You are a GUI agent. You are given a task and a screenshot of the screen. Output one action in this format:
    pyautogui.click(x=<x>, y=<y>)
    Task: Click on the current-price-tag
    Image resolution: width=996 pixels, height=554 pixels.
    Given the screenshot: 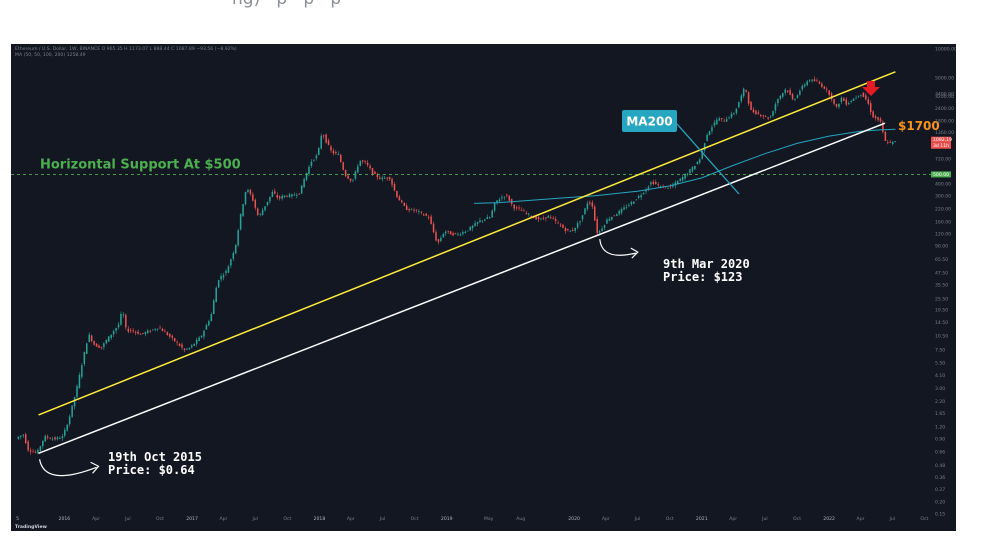 What is the action you would take?
    pyautogui.click(x=941, y=139)
    